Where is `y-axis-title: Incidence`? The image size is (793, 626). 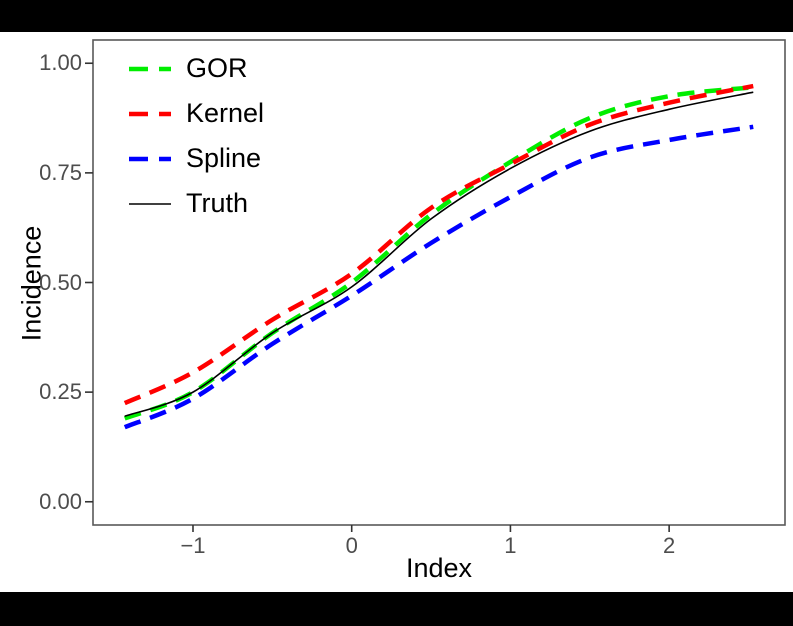
y-axis-title: Incidence is located at coordinates (31, 283).